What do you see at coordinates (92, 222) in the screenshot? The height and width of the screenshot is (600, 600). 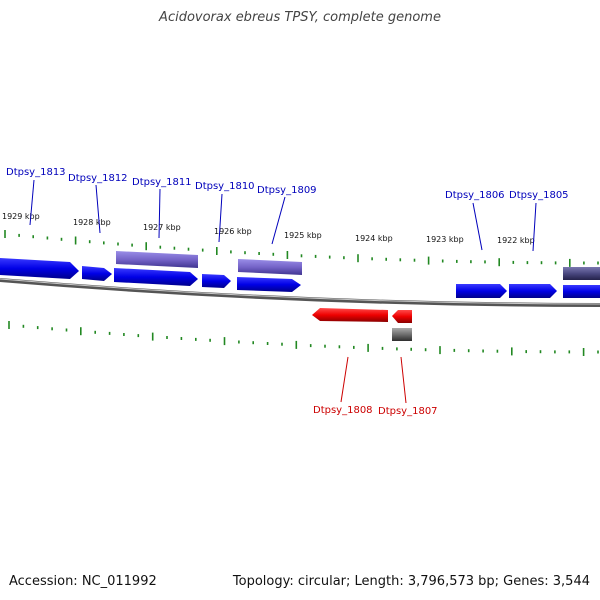 I see `scale-label: 1928 kbp` at bounding box center [92, 222].